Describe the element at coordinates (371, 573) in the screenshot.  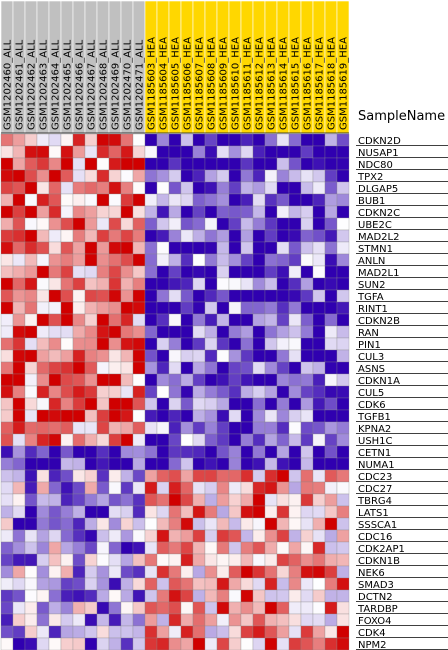
I see `row-label: NEK6` at that location.